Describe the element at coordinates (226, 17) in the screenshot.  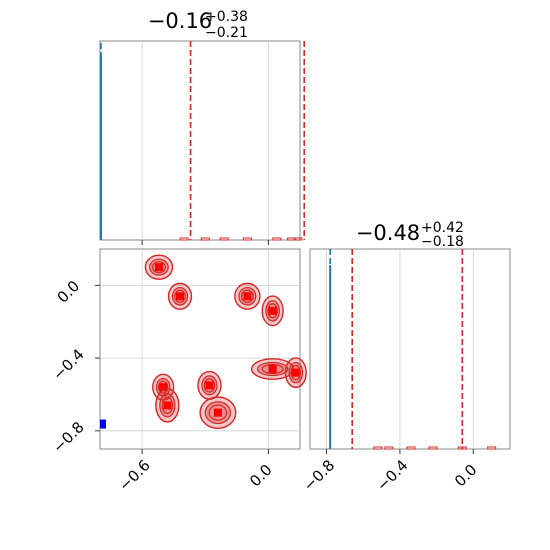
I see `marginal-x-title-sup: +0.38` at that location.